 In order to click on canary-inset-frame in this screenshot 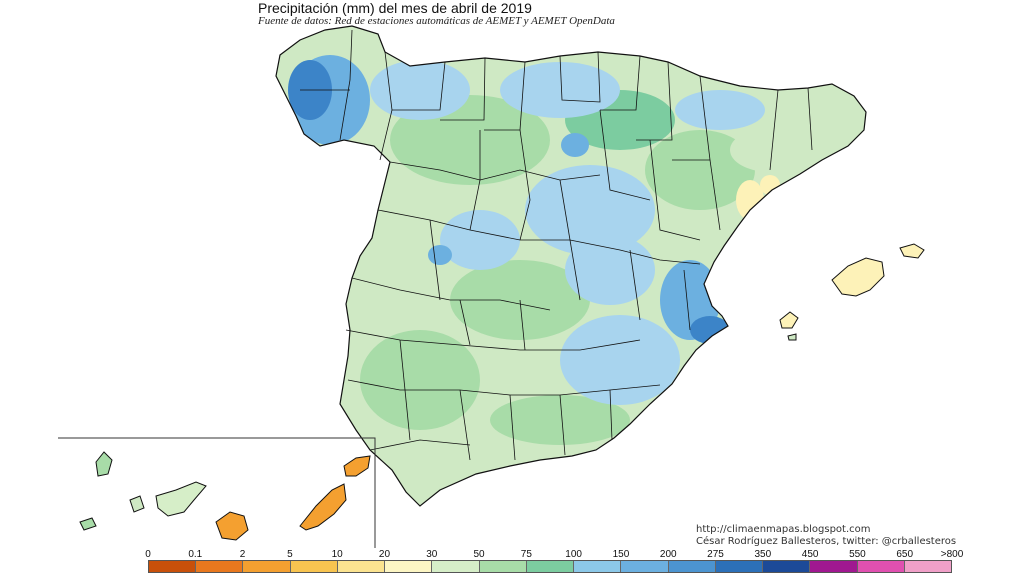, I will do `click(217, 492)`.